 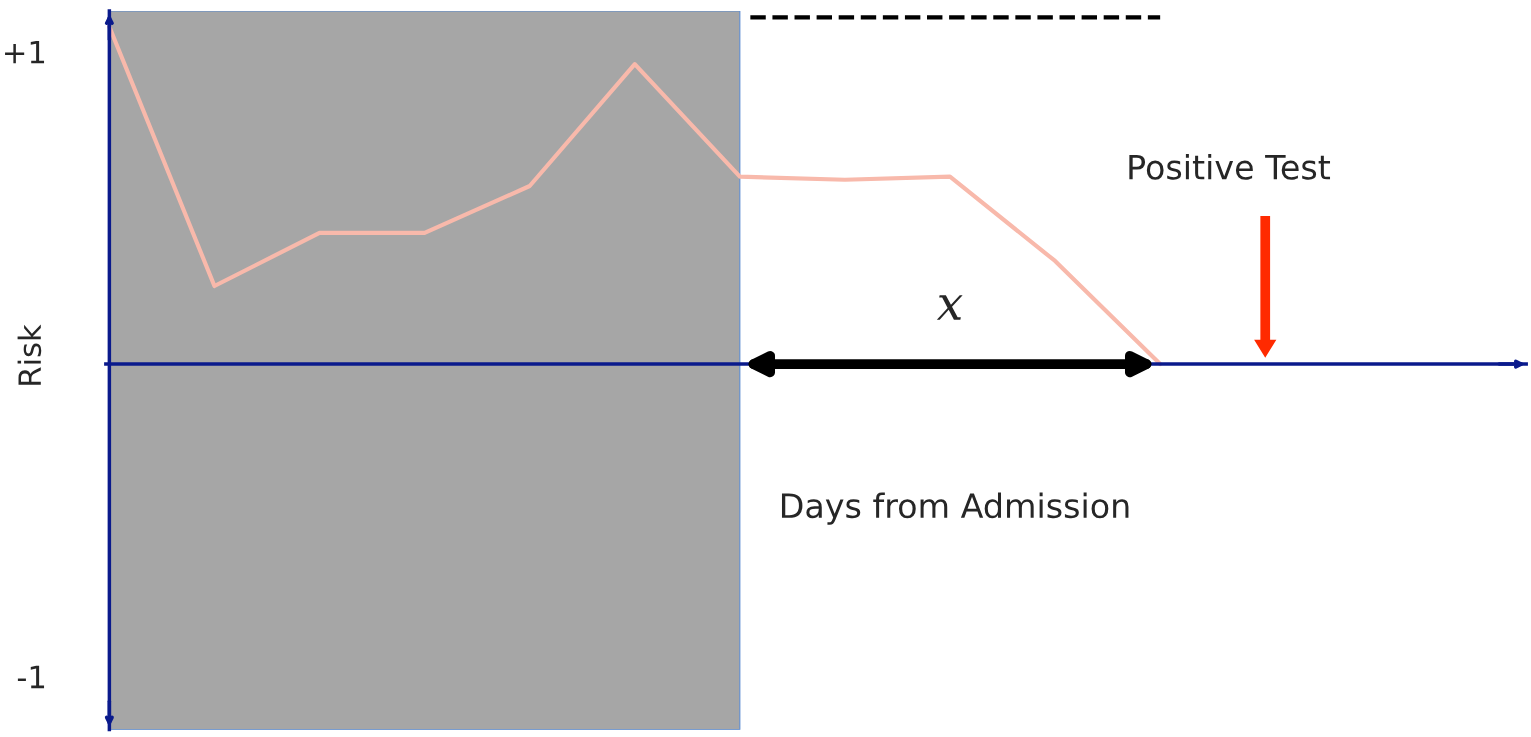 What do you see at coordinates (25, 52) in the screenshot?
I see `y-tick-label: +1` at bounding box center [25, 52].